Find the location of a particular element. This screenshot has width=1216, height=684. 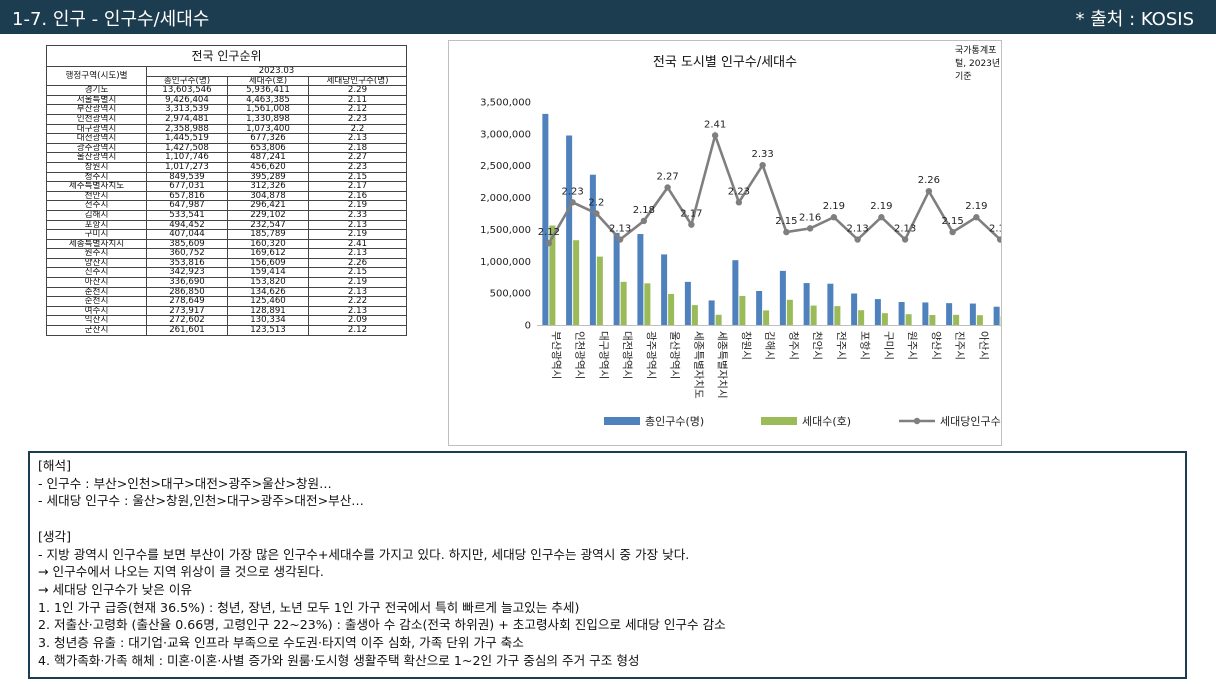

data-label-per-household: 2.15 is located at coordinates (952, 221).